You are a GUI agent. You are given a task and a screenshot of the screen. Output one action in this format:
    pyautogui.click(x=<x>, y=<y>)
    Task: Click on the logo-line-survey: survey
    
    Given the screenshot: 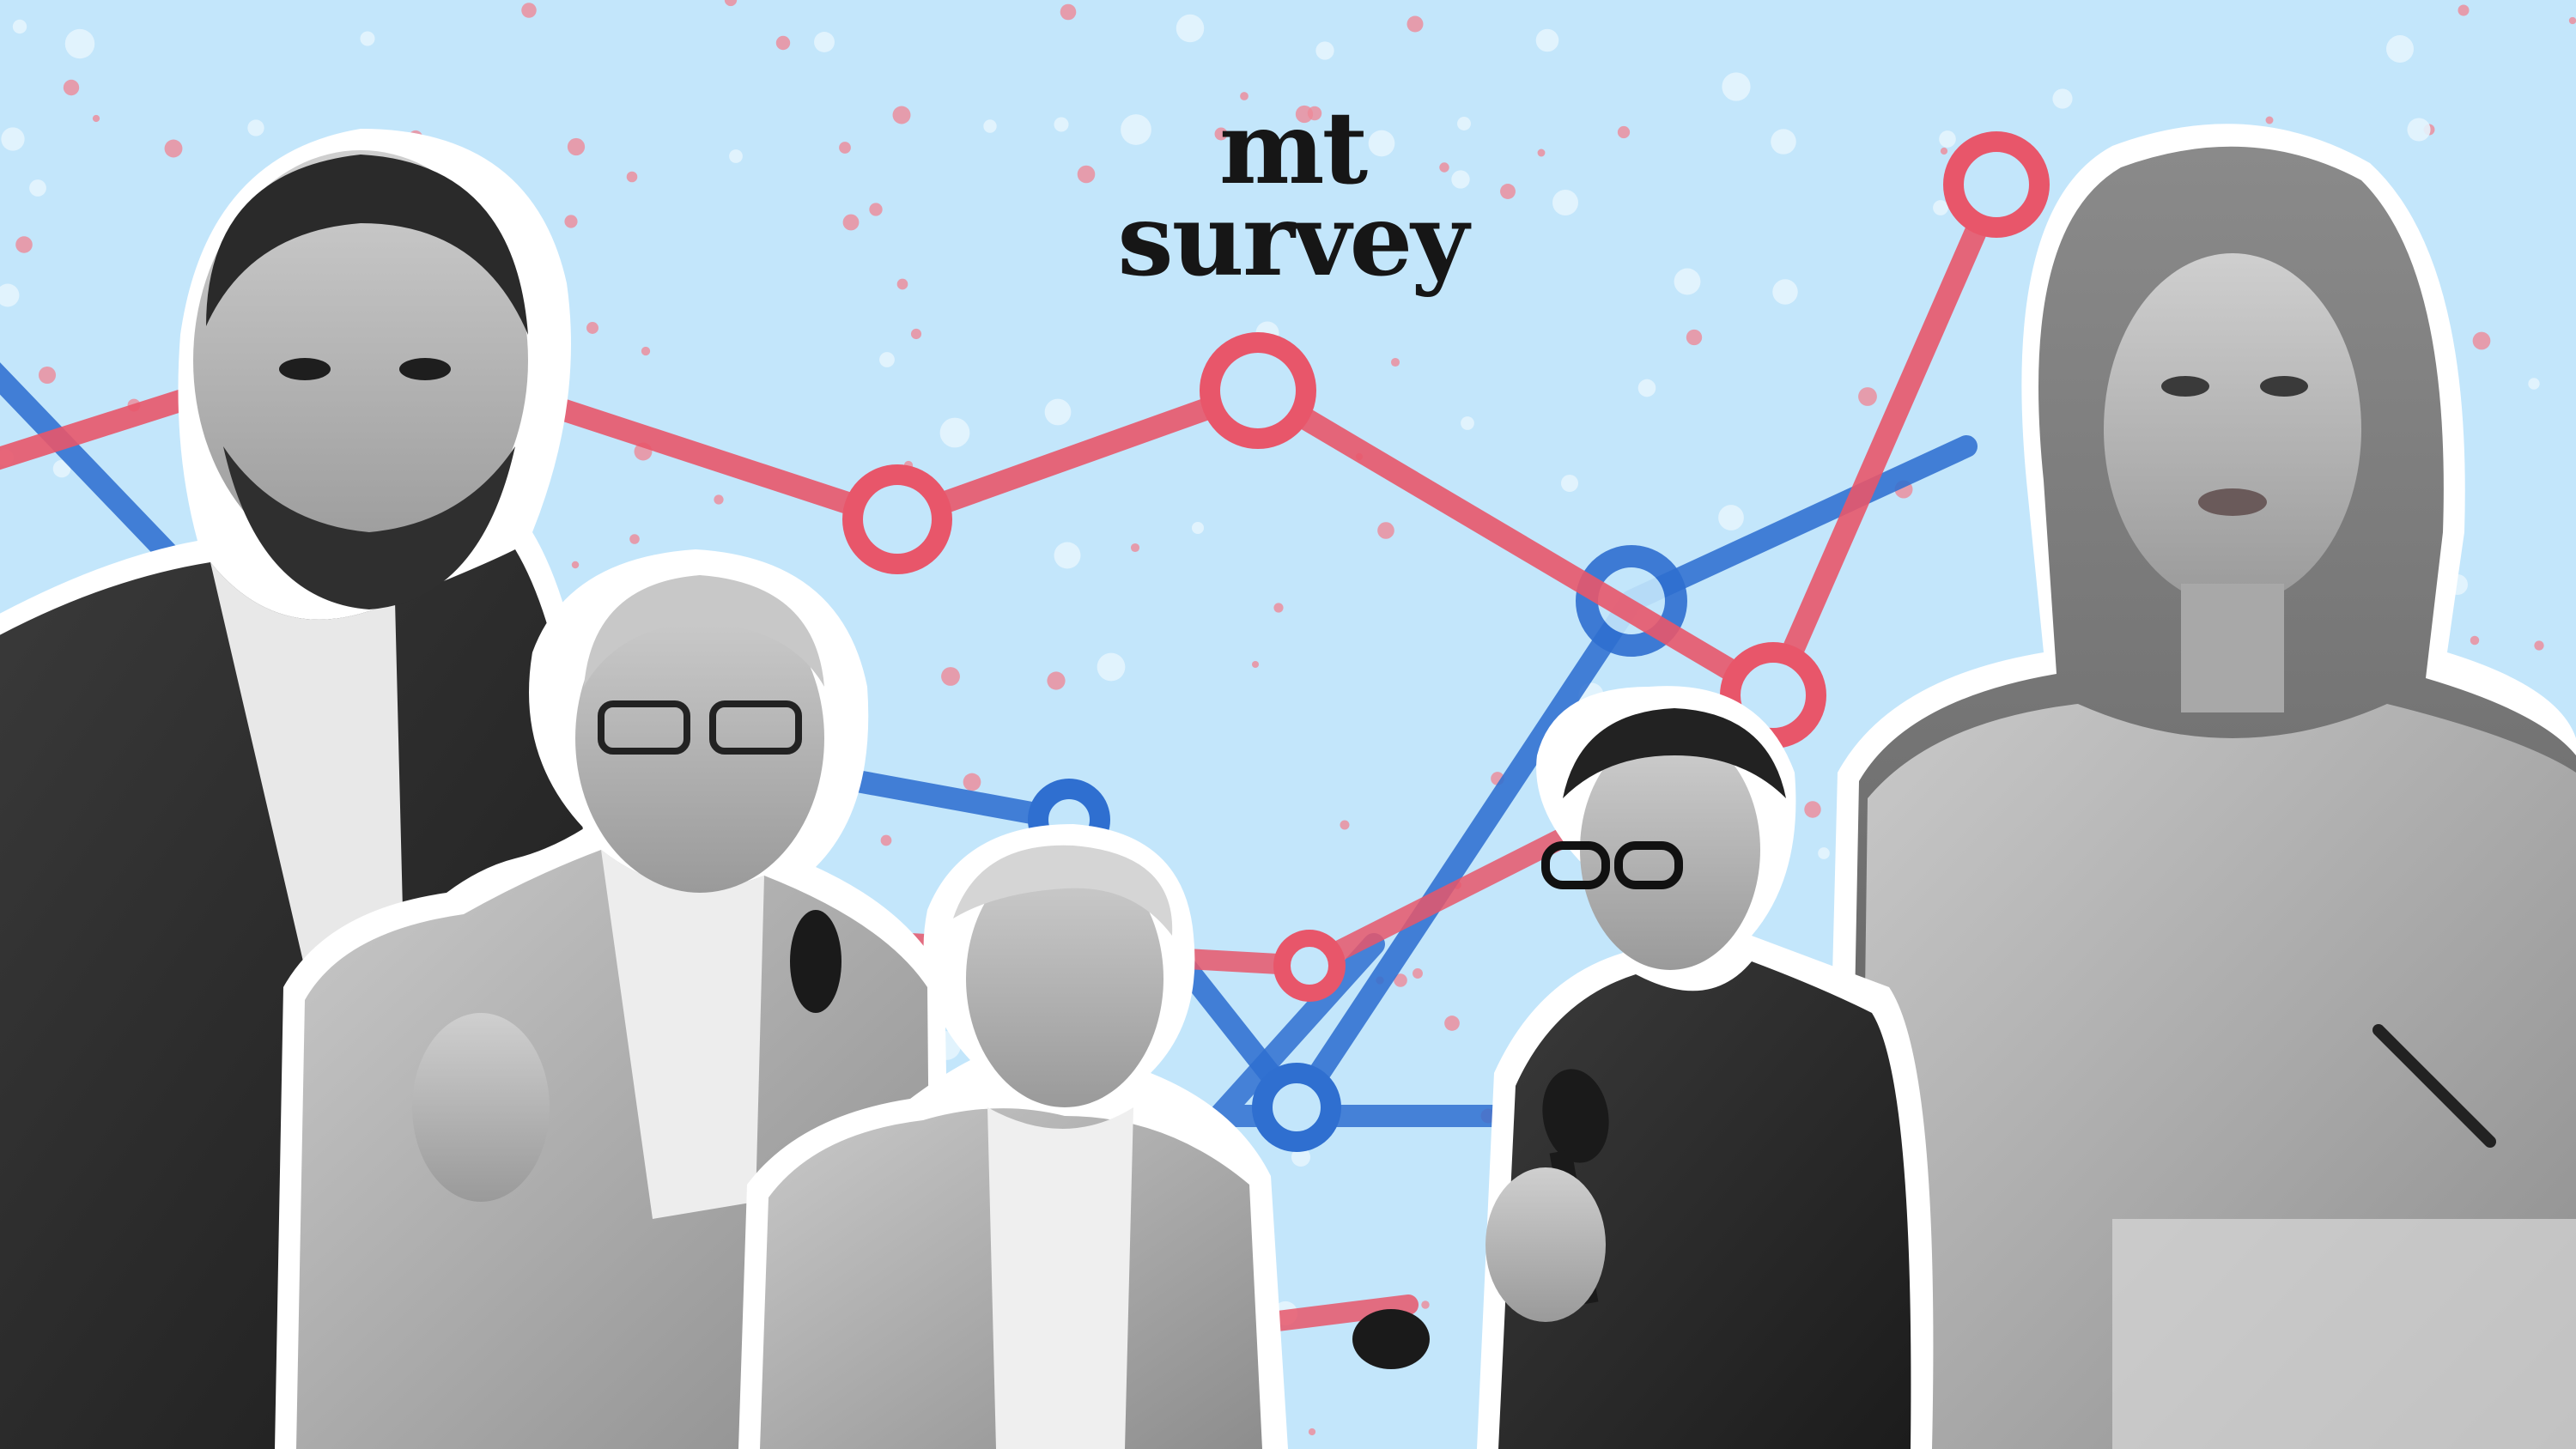 What is the action you would take?
    pyautogui.click(x=1292, y=240)
    